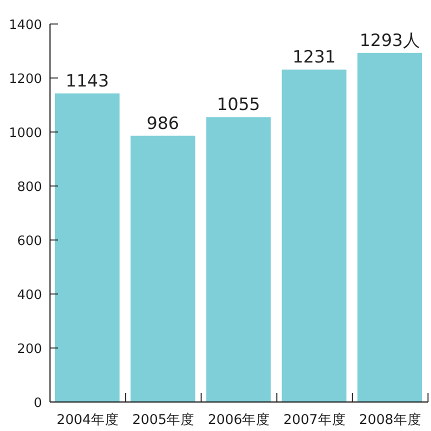 This screenshot has width=431, height=431. Describe the element at coordinates (314, 420) in the screenshot. I see `x-tick-label: 2007年度` at that location.